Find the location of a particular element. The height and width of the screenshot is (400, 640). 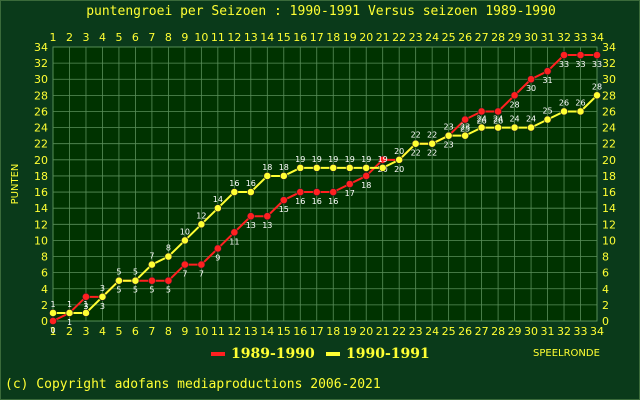

x-tick-label-bottom: 34 is located at coordinates (597, 331).